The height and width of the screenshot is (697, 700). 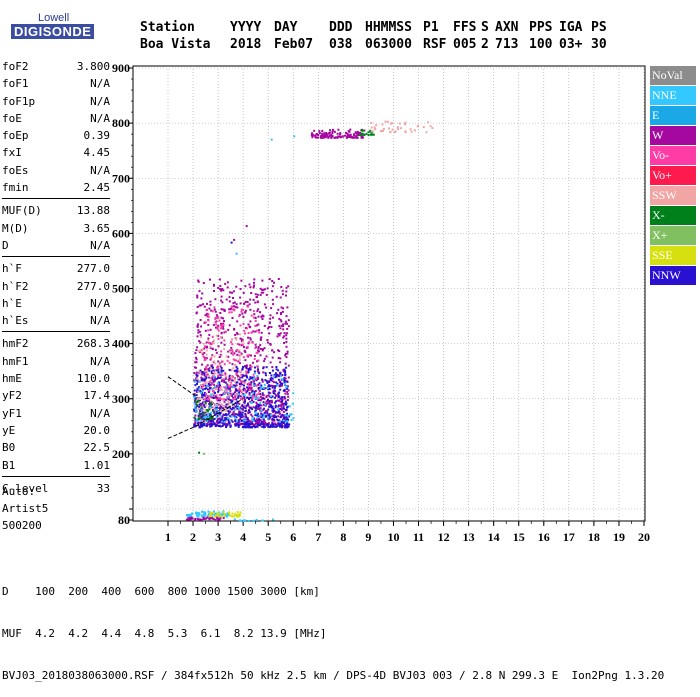 I want to click on param-row: foF1 N/A, so click(x=56, y=83).